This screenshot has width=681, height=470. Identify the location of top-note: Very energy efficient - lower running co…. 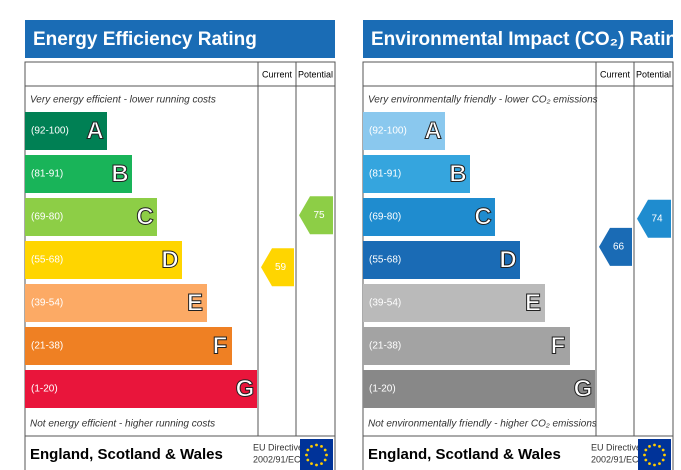
(123, 100).